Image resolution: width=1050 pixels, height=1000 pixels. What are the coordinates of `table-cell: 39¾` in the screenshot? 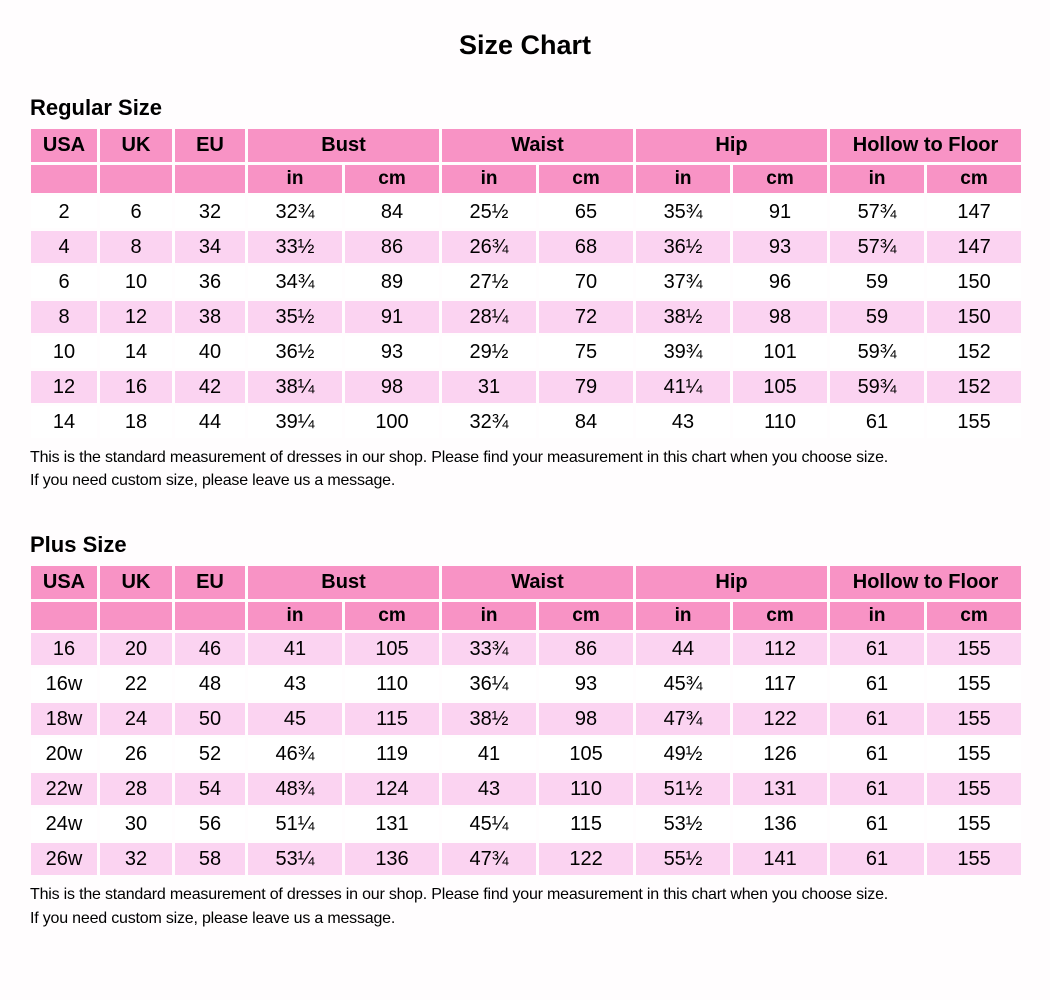 It's located at (683, 352).